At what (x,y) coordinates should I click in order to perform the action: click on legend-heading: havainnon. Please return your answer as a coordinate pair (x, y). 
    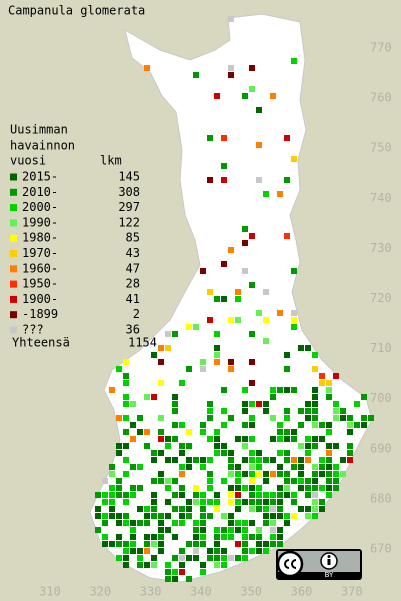
    Looking at the image, I should click on (42, 146).